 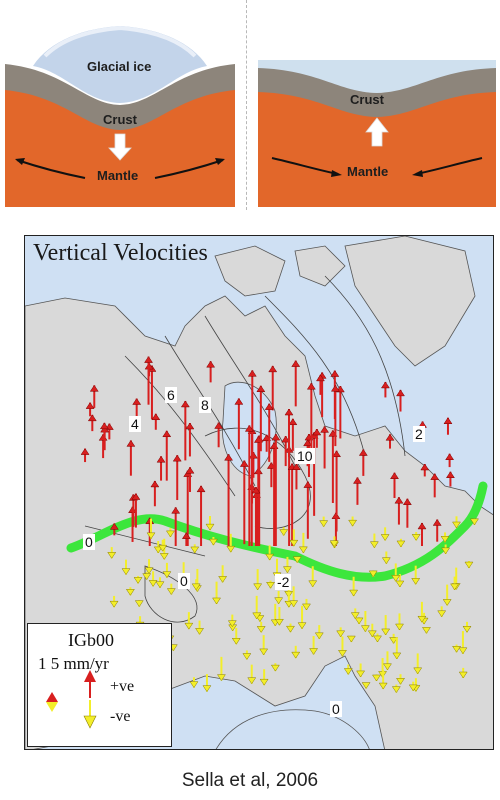 I want to click on gulf-of-mexico, so click(x=292, y=729).